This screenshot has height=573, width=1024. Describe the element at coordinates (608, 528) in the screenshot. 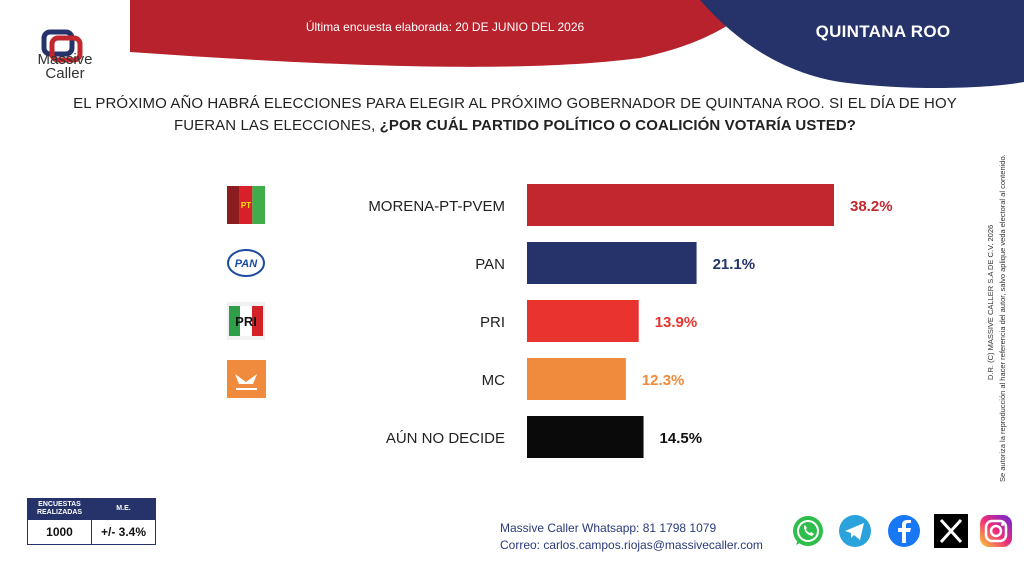

I see `whatsapp-contact: Massive Caller Whatsapp: 81 1798 1079` at that location.